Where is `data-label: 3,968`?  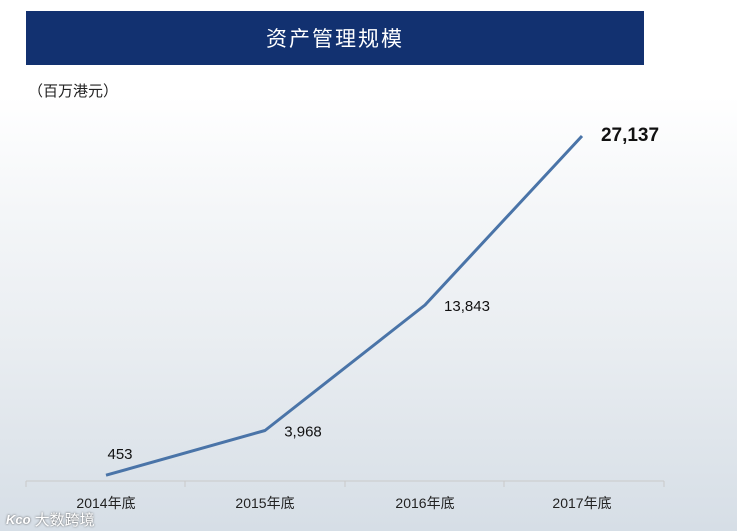
data-label: 3,968 is located at coordinates (303, 432).